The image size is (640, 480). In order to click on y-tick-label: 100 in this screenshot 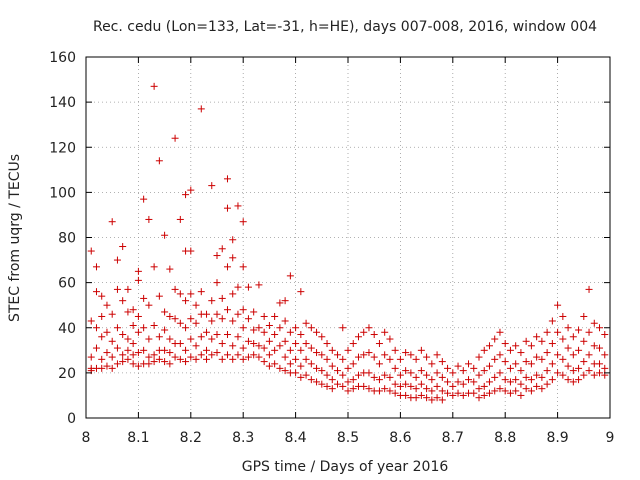, I will do `click(62, 193)`.